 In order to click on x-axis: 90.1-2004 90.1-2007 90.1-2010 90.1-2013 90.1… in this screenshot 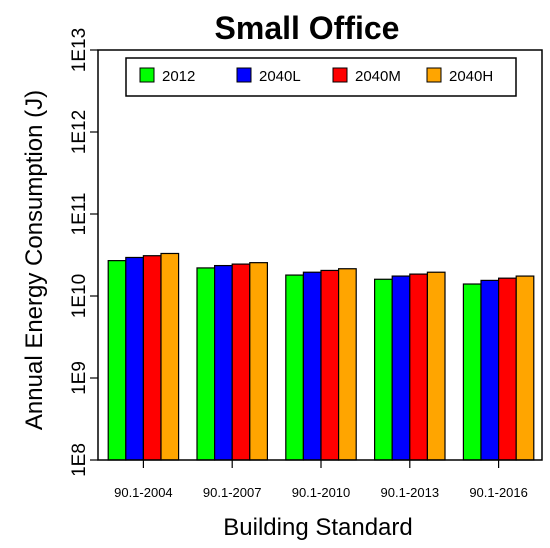, I will do `click(321, 480)`.